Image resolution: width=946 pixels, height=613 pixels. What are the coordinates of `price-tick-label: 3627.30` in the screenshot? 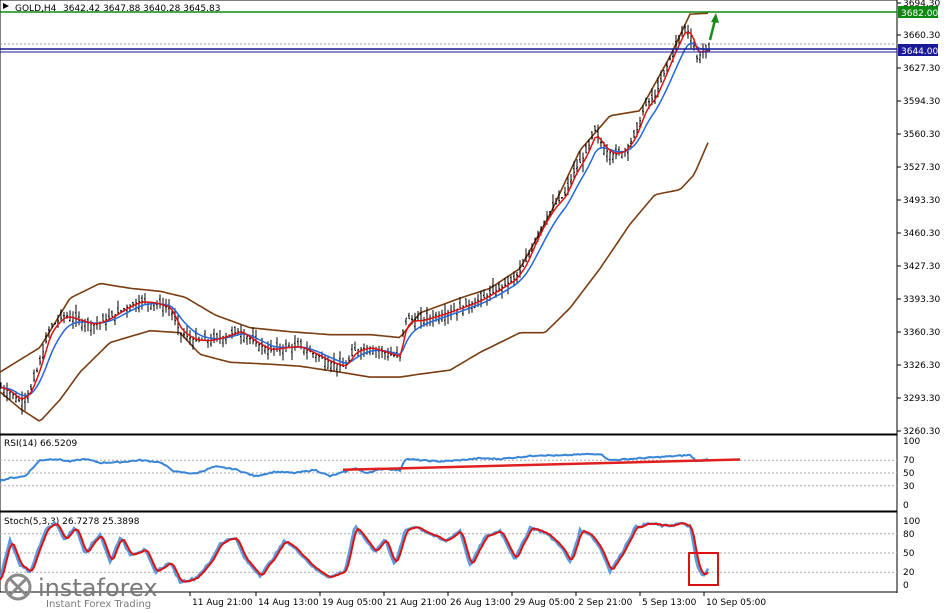 It's located at (921, 69).